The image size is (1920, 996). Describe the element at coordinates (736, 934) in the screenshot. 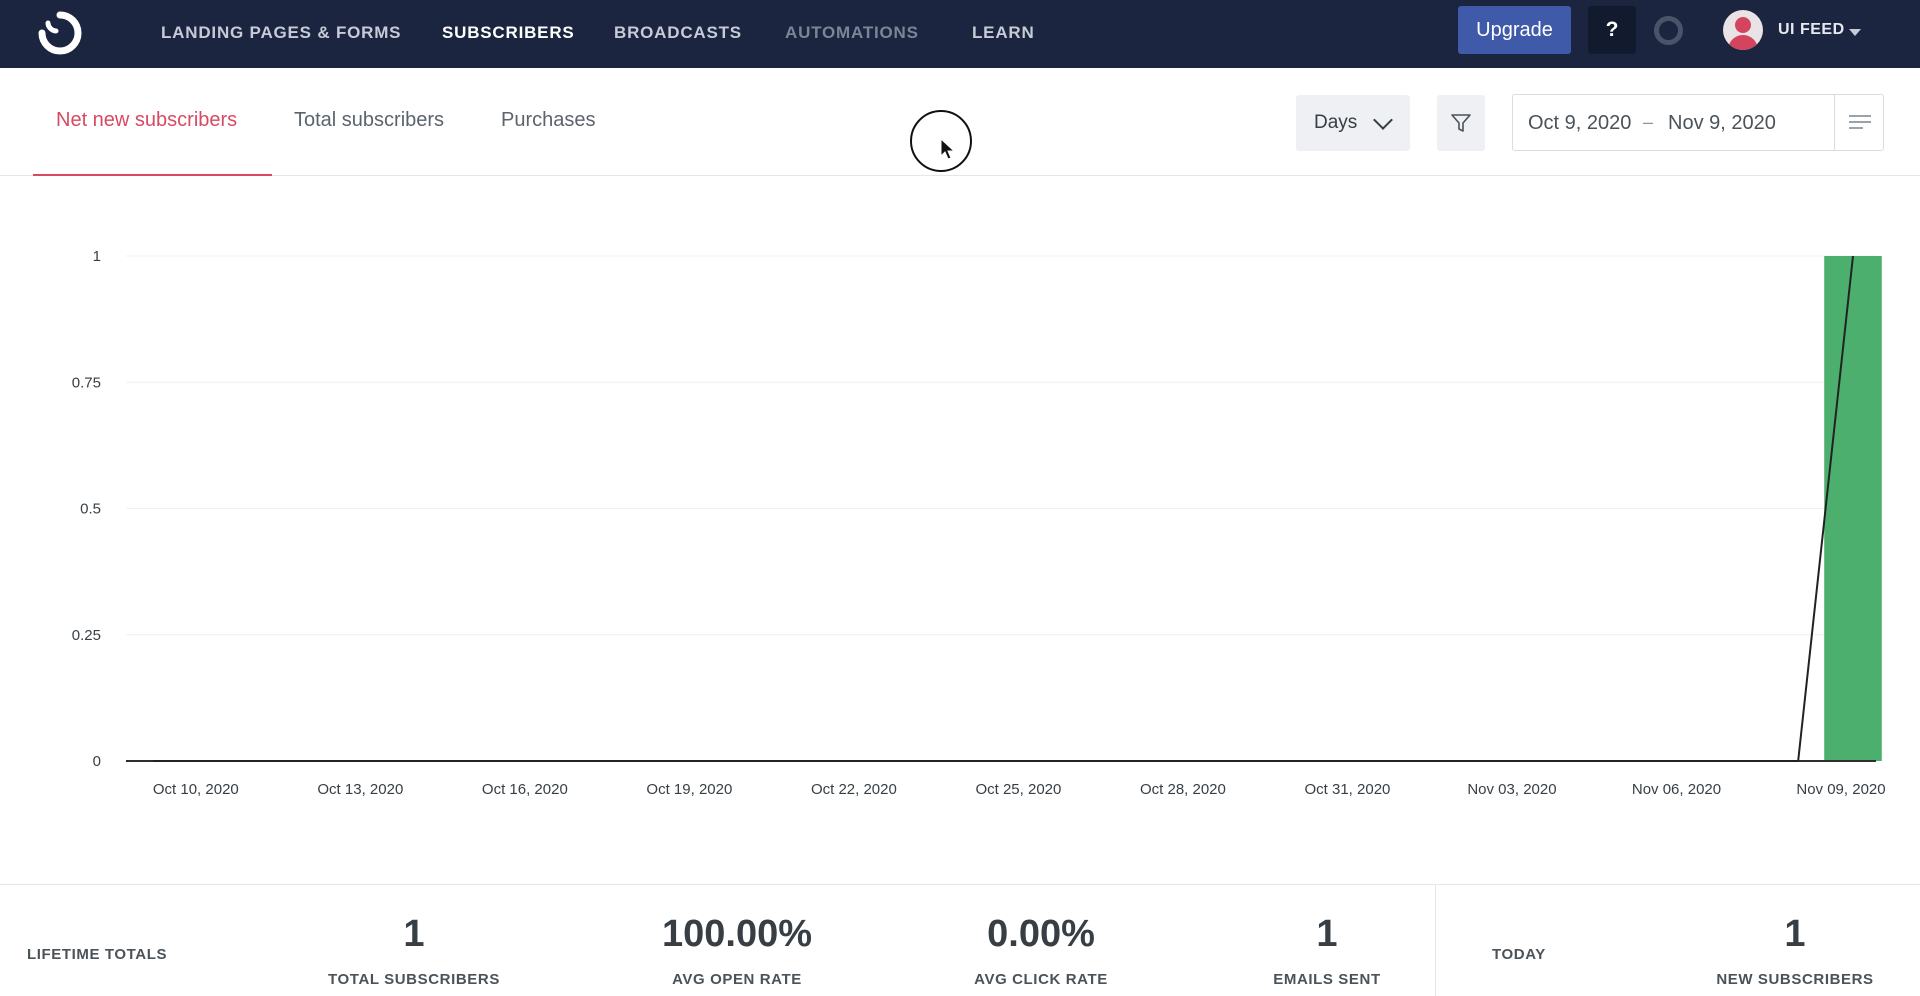

I see `stat-value: 100.00%` at that location.